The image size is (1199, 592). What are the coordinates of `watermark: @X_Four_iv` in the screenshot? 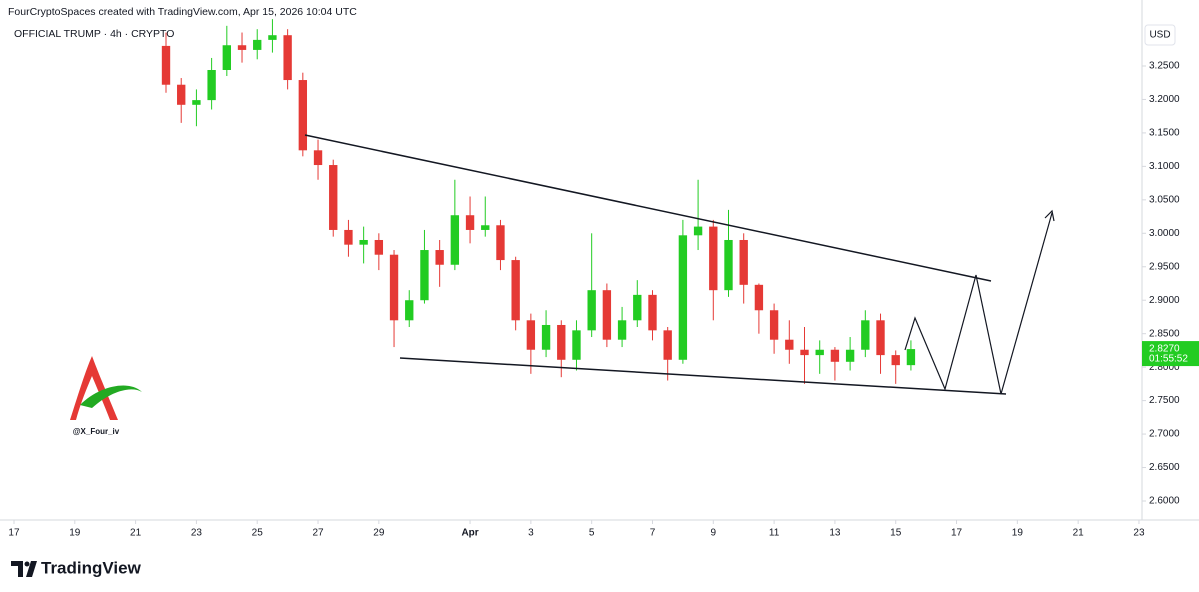 It's located at (96, 431).